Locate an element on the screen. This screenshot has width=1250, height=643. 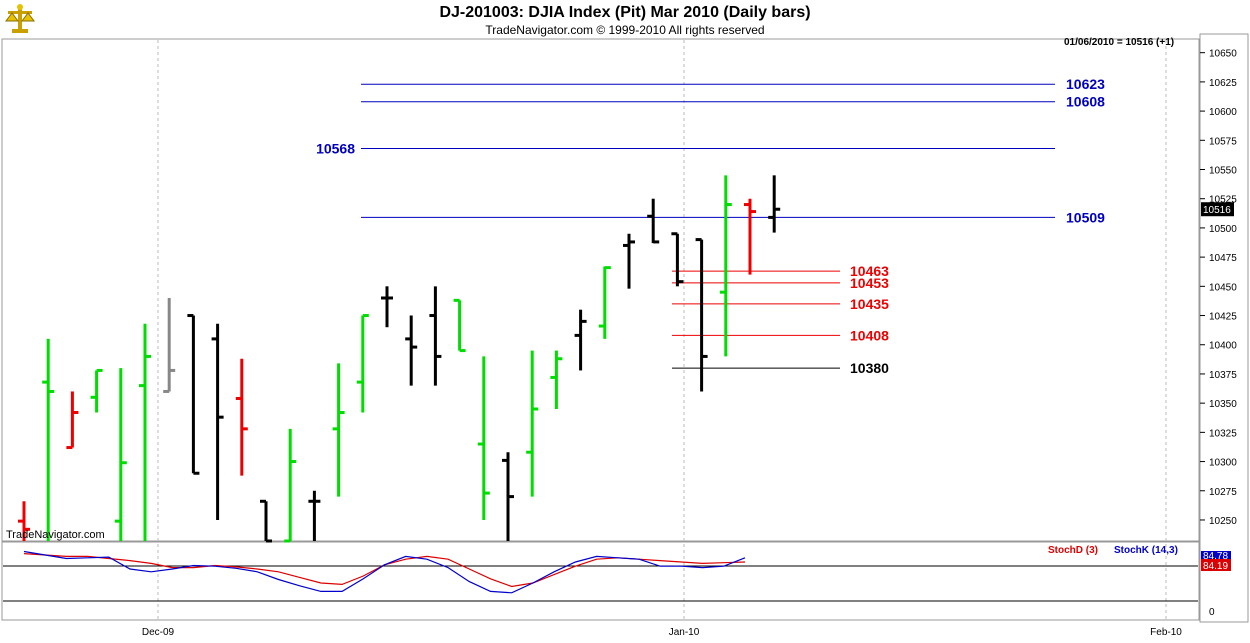
scale-logo-icon is located at coordinates (20, 21).